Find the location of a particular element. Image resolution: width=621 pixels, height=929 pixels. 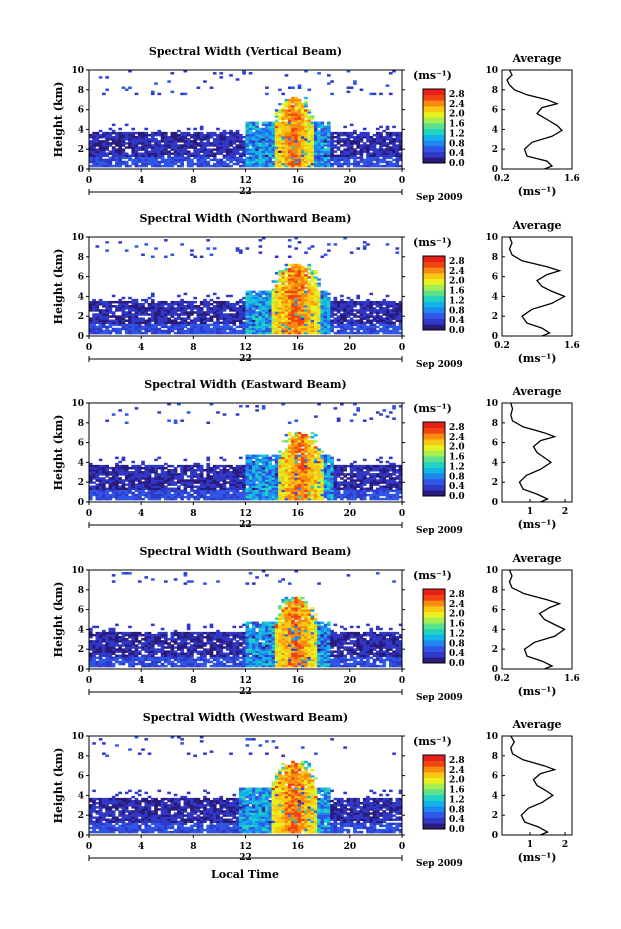

y-tick-label: 4 is located at coordinates (81, 297).